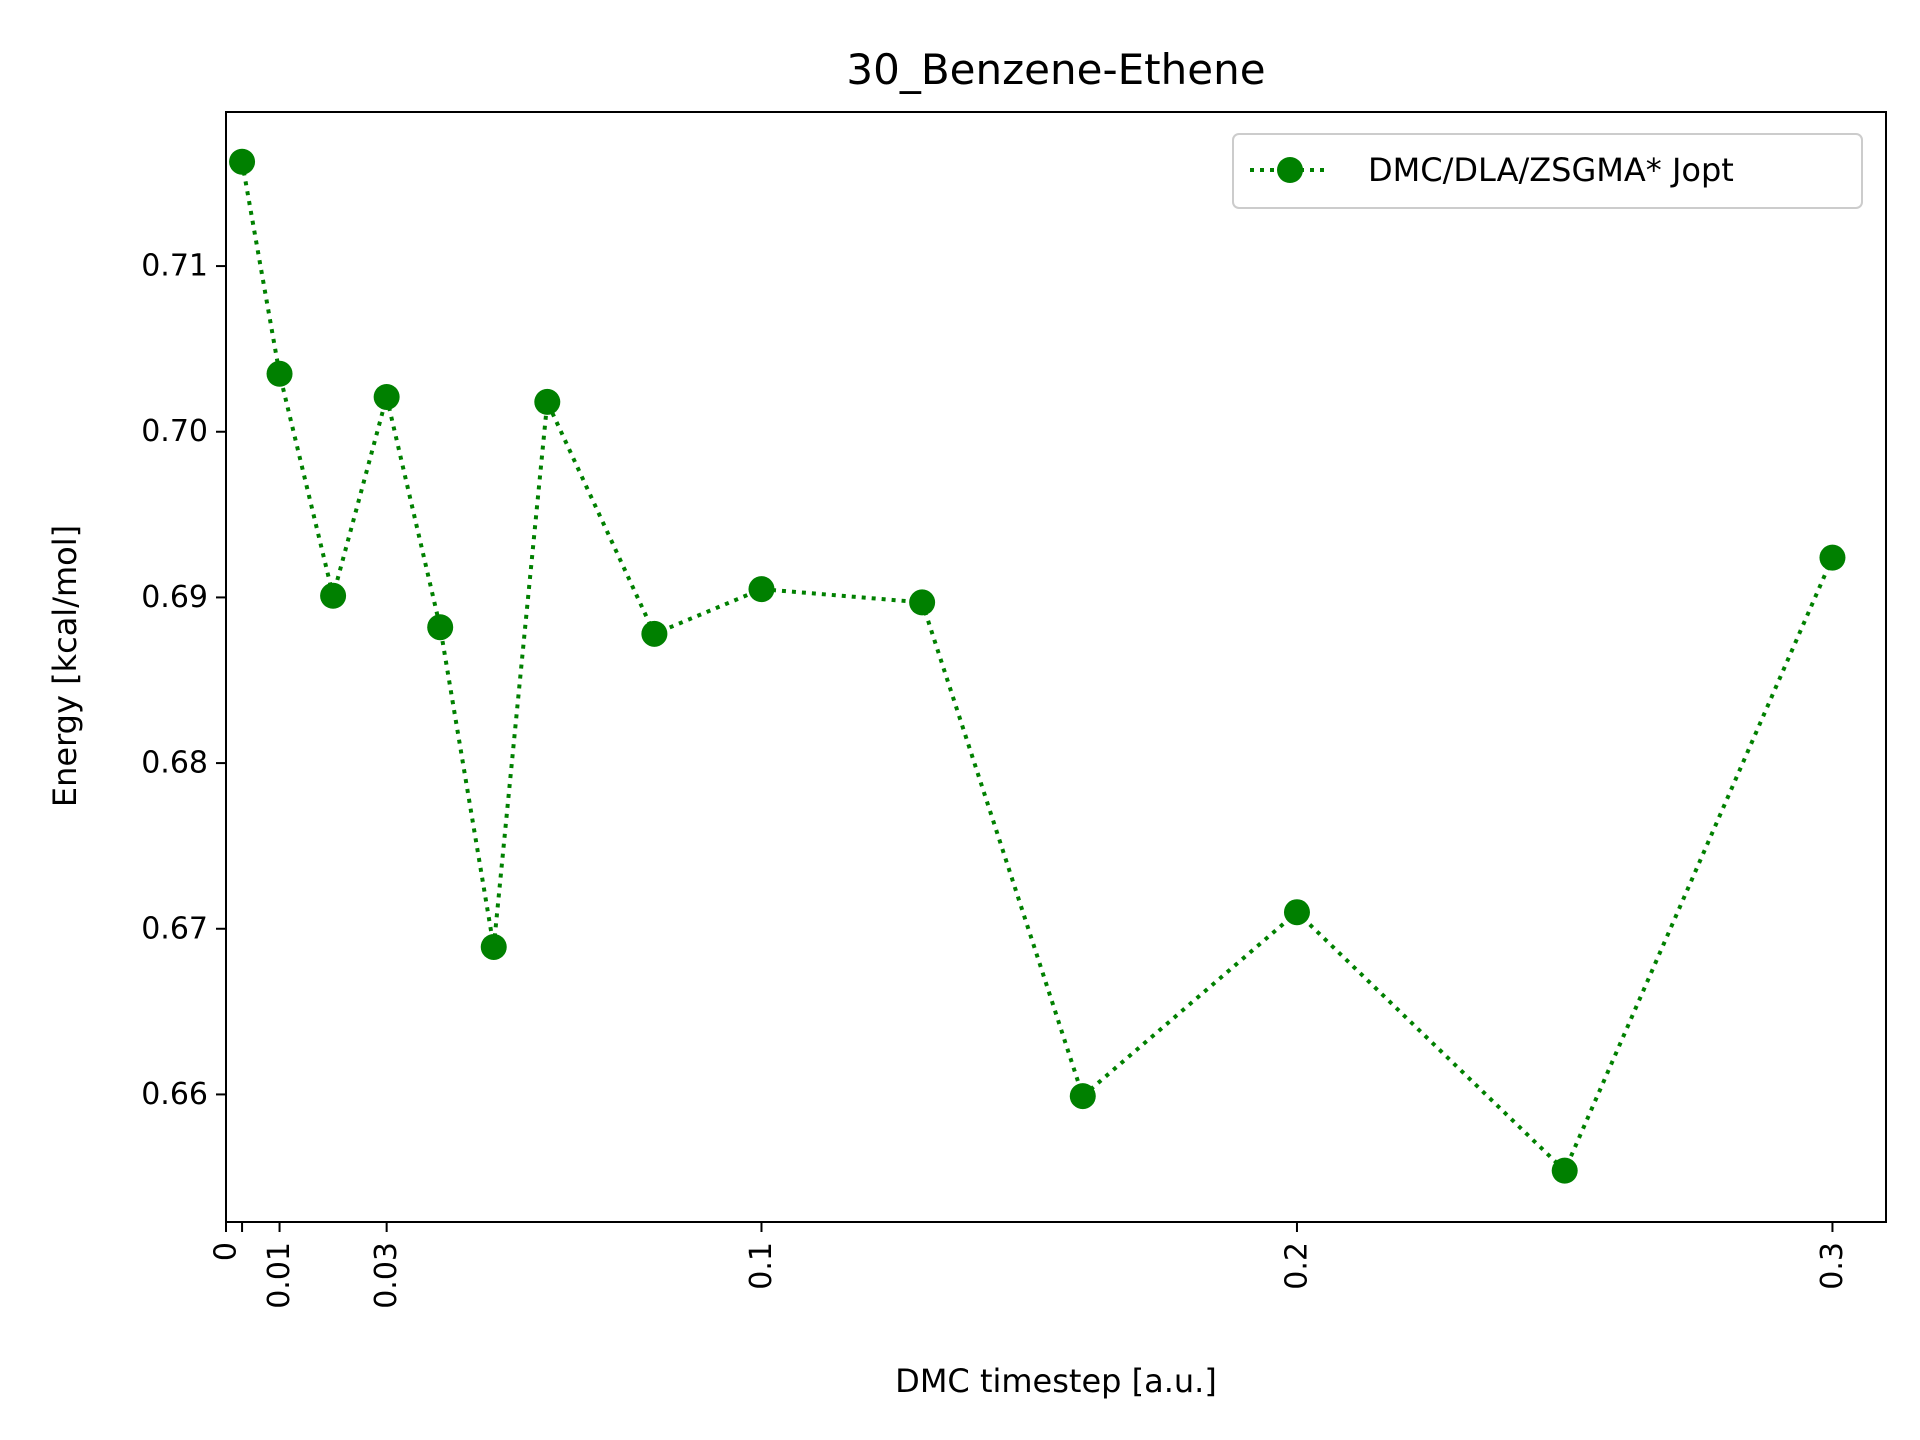  Describe the element at coordinates (226, 1251) in the screenshot. I see `x-tick-label: 0` at that location.